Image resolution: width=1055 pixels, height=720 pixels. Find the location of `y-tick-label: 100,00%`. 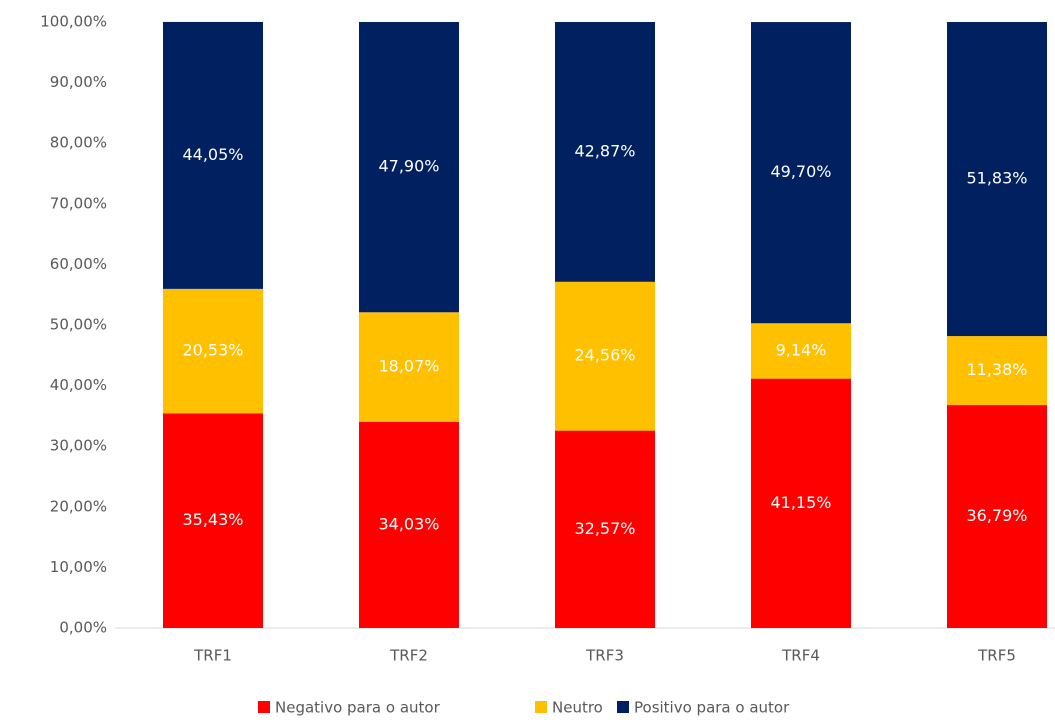

y-tick-label: 100,00% is located at coordinates (73, 22).